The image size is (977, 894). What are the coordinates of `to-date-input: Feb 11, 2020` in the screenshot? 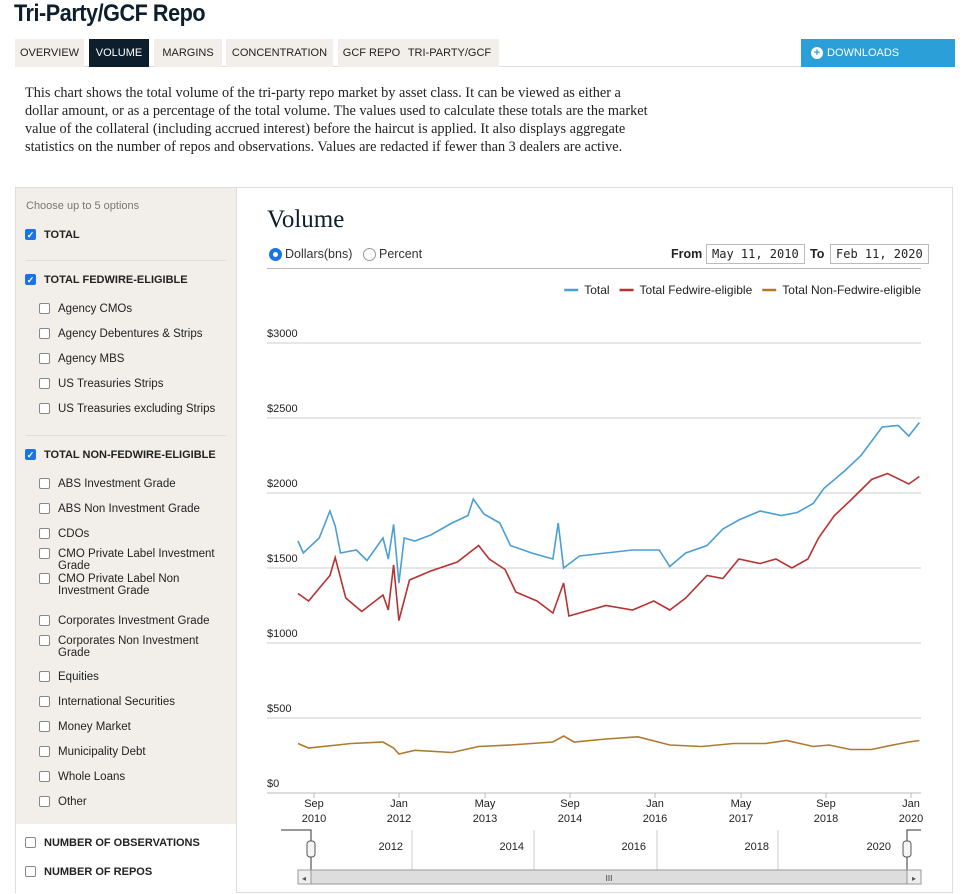 It's located at (879, 254).